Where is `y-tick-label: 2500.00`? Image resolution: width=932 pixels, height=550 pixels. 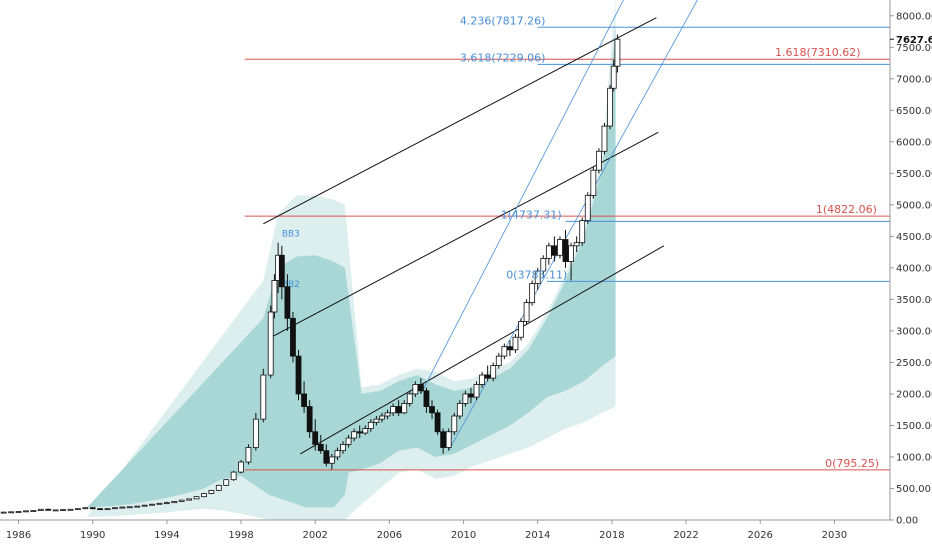 y-tick-label: 2500.00 is located at coordinates (914, 363).